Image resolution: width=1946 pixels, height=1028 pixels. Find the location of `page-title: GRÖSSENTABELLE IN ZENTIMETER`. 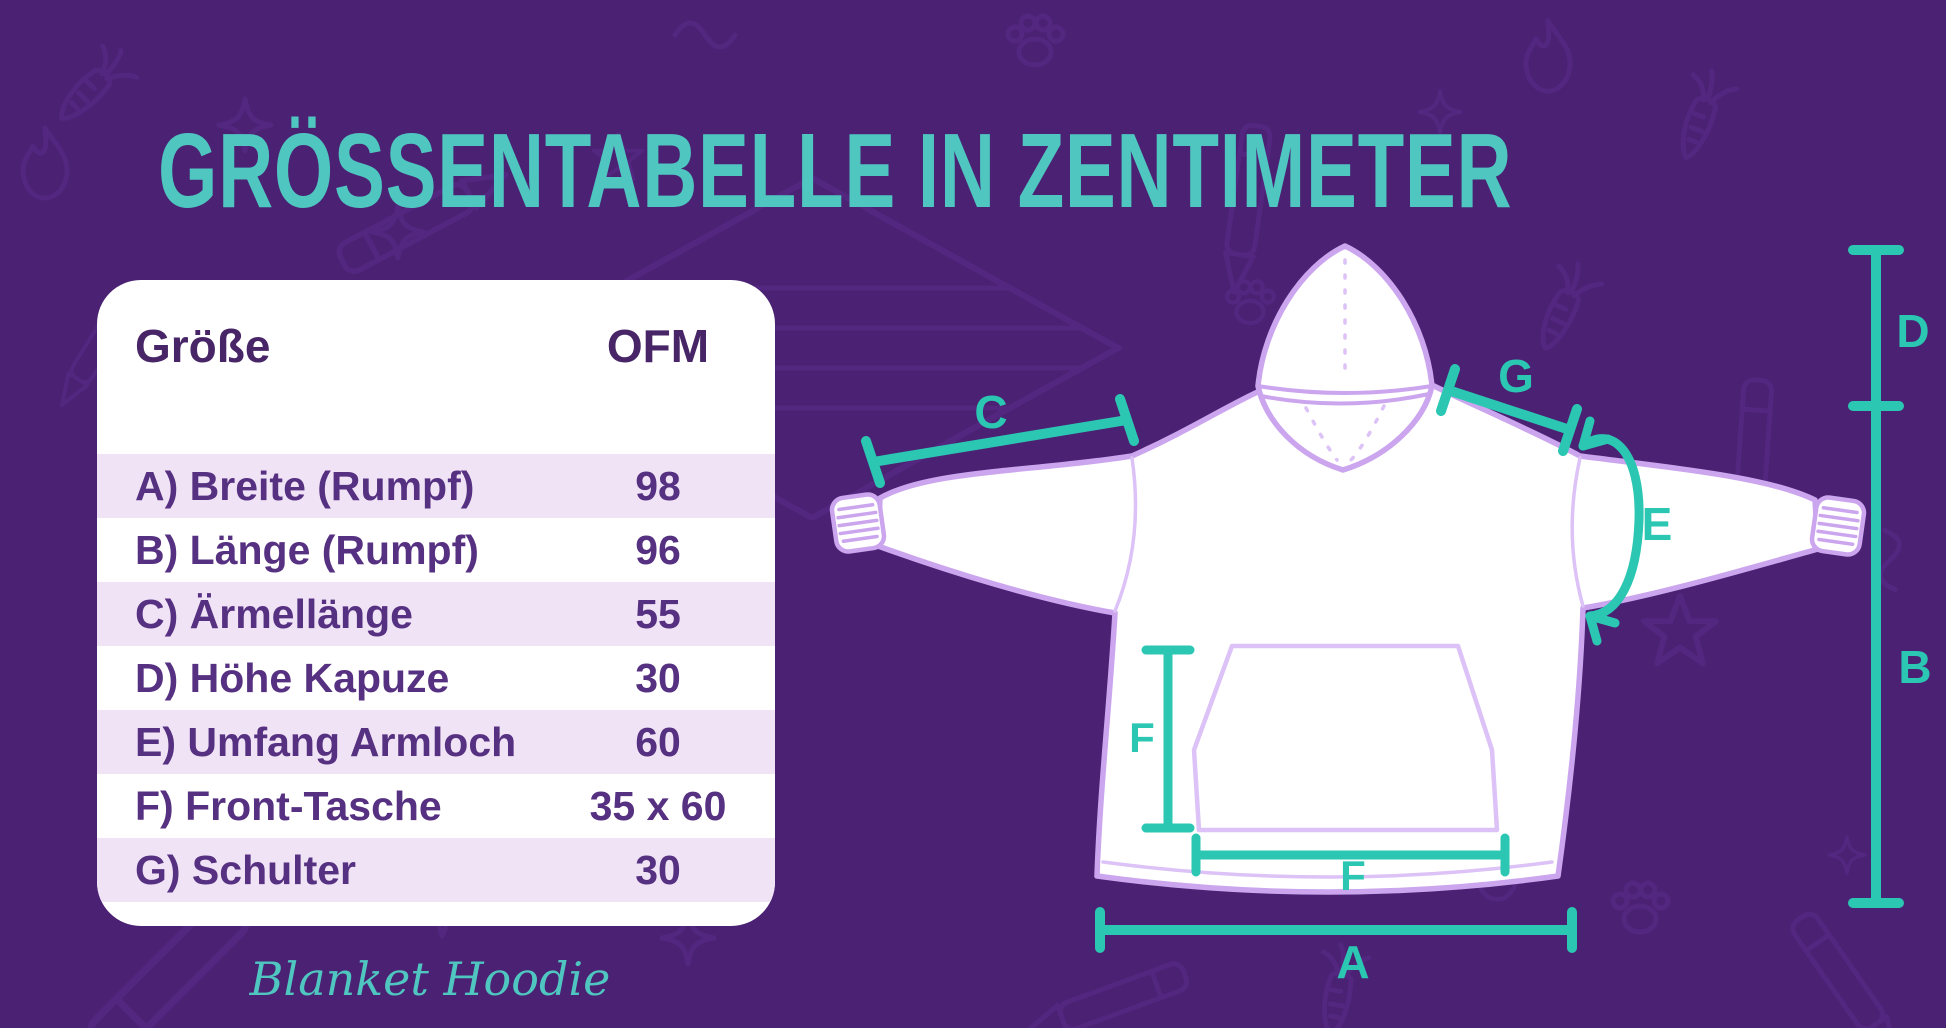

page-title: GRÖSSENTABELLE IN ZENTIMETER is located at coordinates (835, 171).